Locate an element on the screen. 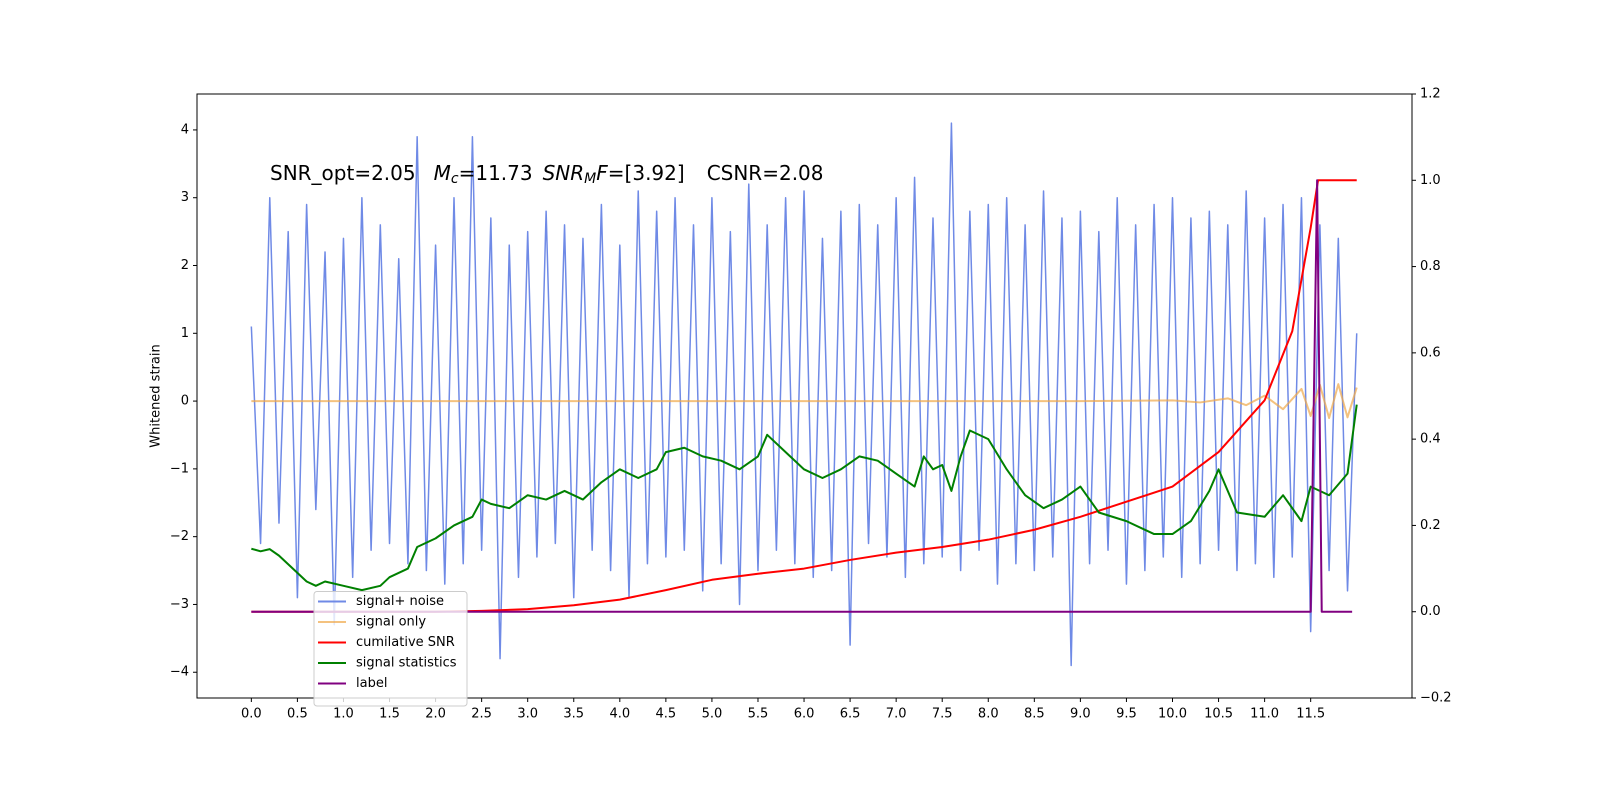 Image resolution: width=1600 pixels, height=800 pixels. y2-tick-label: 0.2 is located at coordinates (1430, 525).